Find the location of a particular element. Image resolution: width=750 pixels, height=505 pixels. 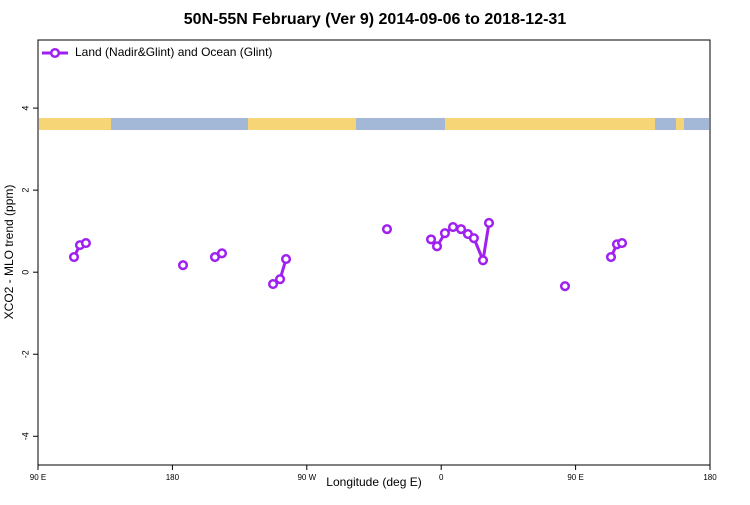

y-tick-label: 2 is located at coordinates (25, 190).